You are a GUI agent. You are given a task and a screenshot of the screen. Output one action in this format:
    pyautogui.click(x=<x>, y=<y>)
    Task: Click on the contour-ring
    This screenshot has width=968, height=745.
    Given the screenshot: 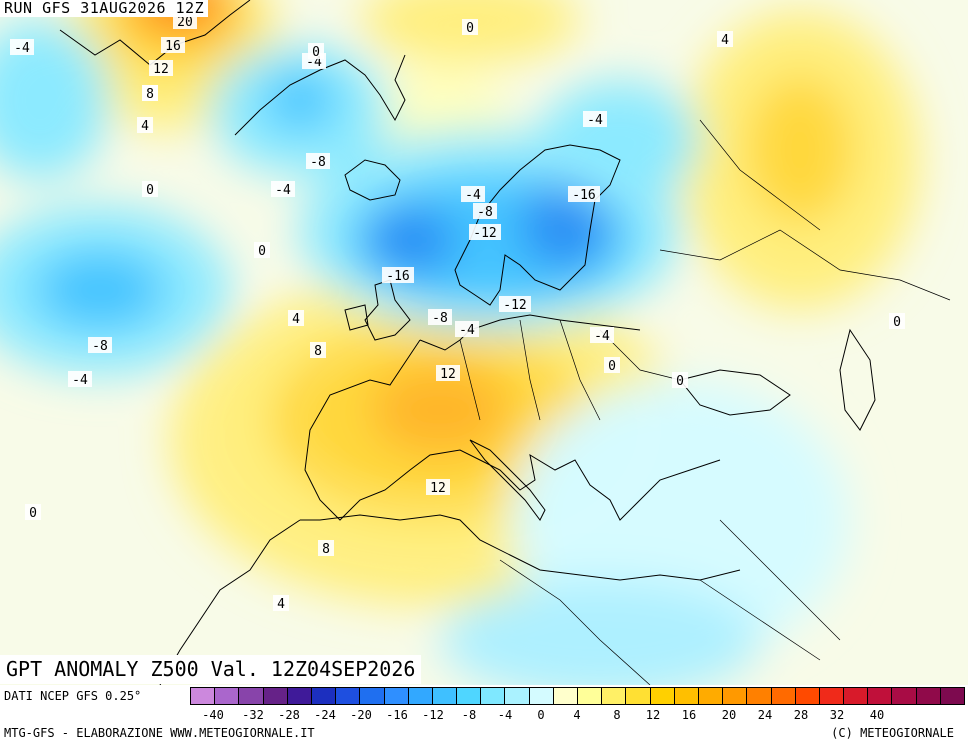 What is the action you would take?
    pyautogui.click(x=490, y=235)
    